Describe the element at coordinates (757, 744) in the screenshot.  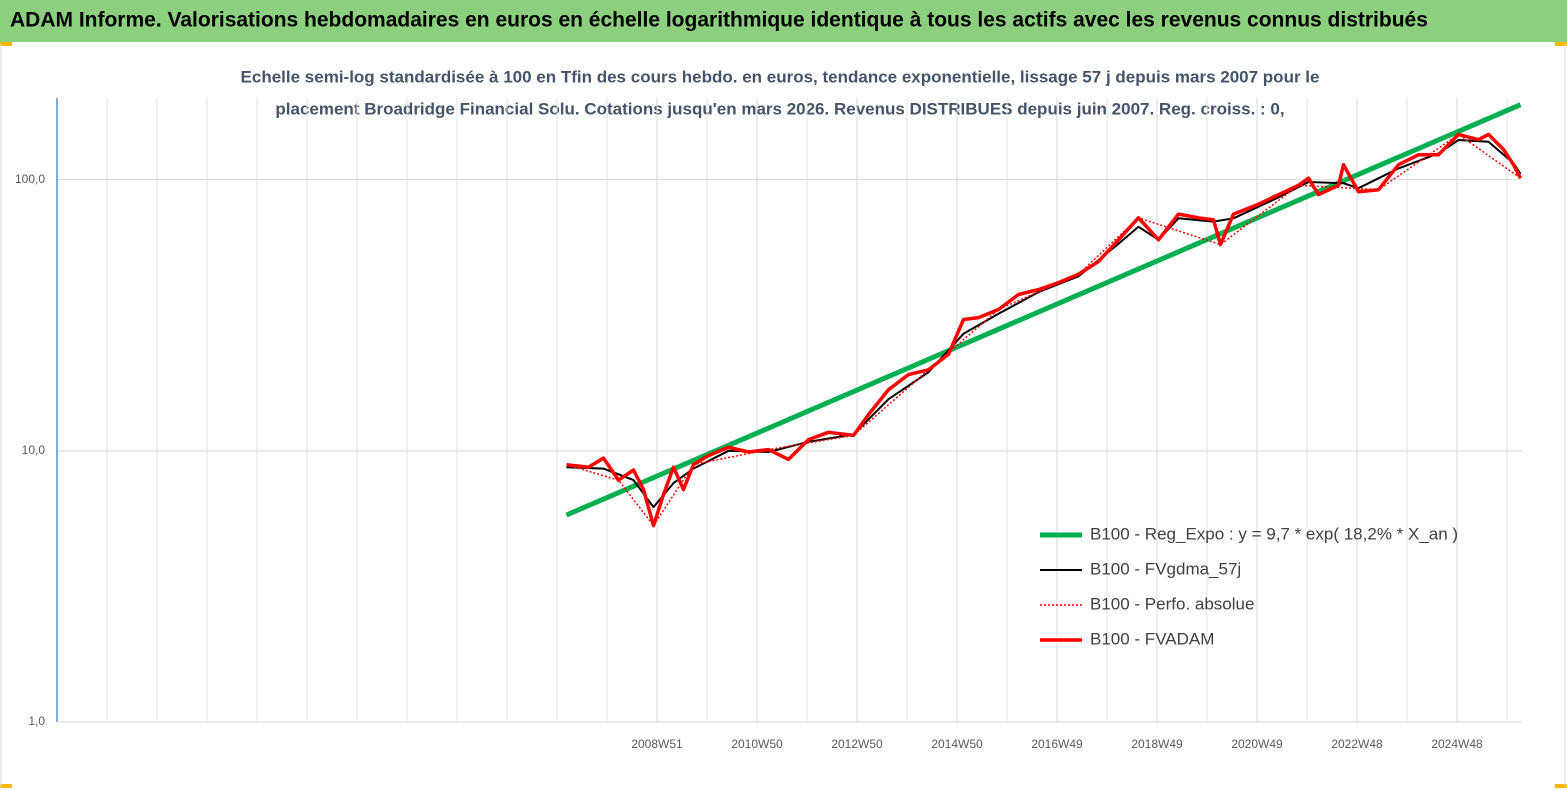
I see `x-tick-label: 2010W50` at that location.